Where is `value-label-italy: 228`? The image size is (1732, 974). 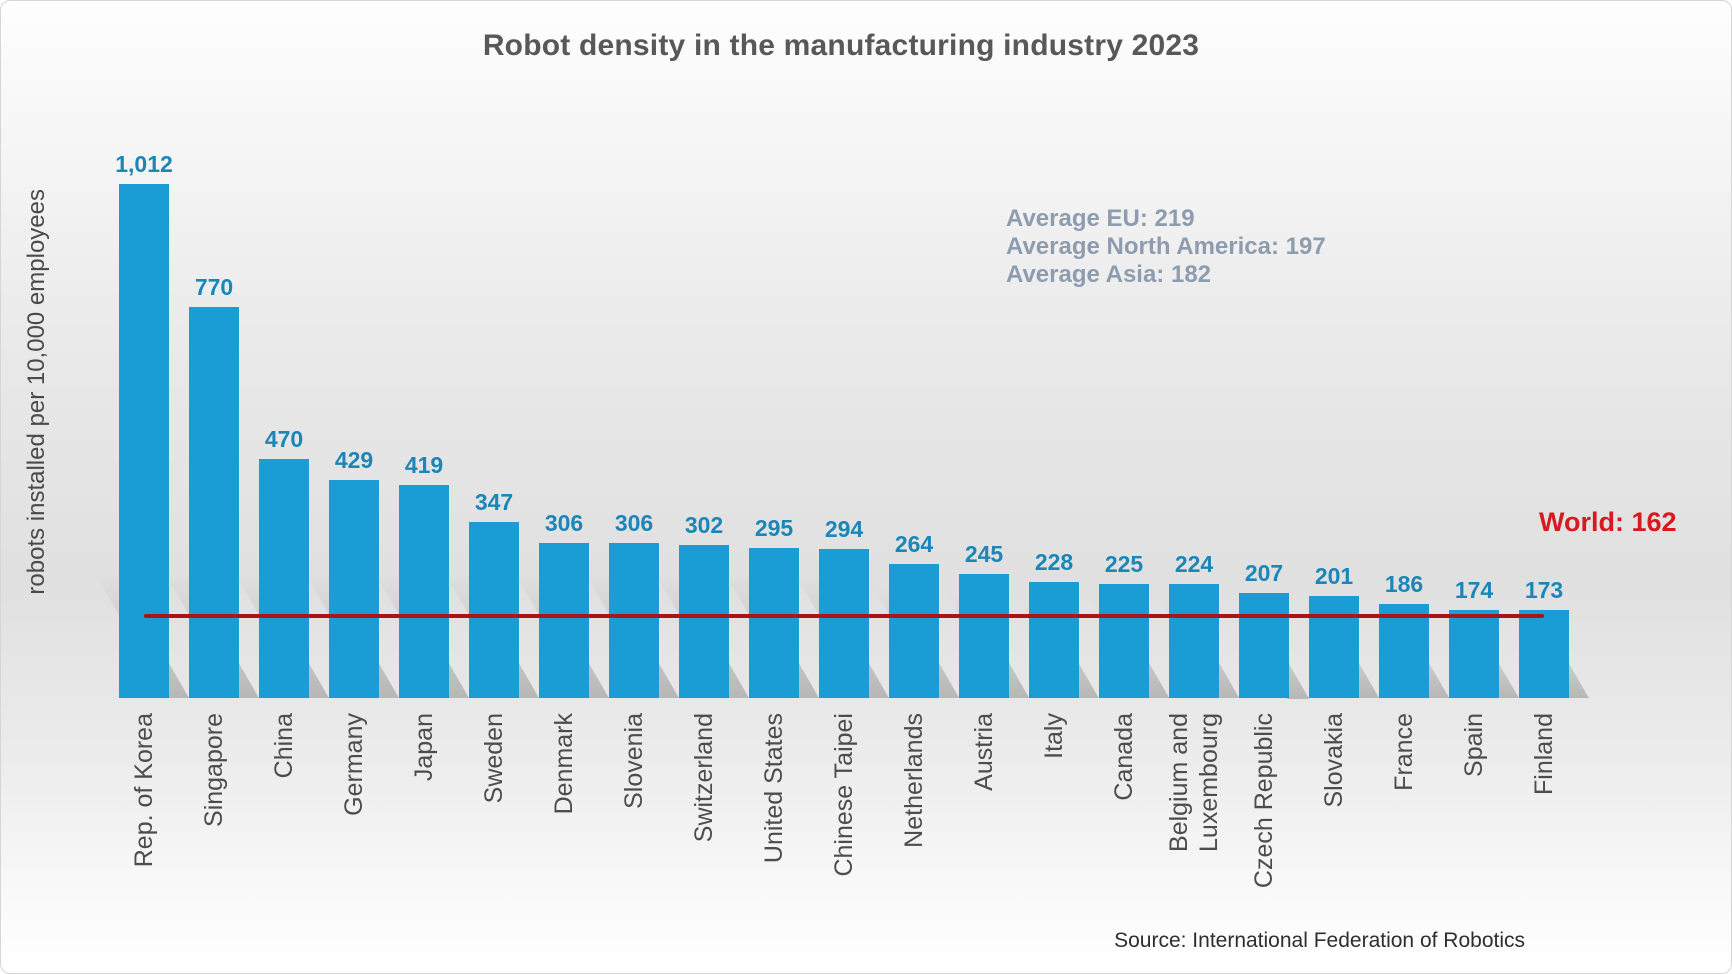 value-label-italy: 228 is located at coordinates (1054, 562).